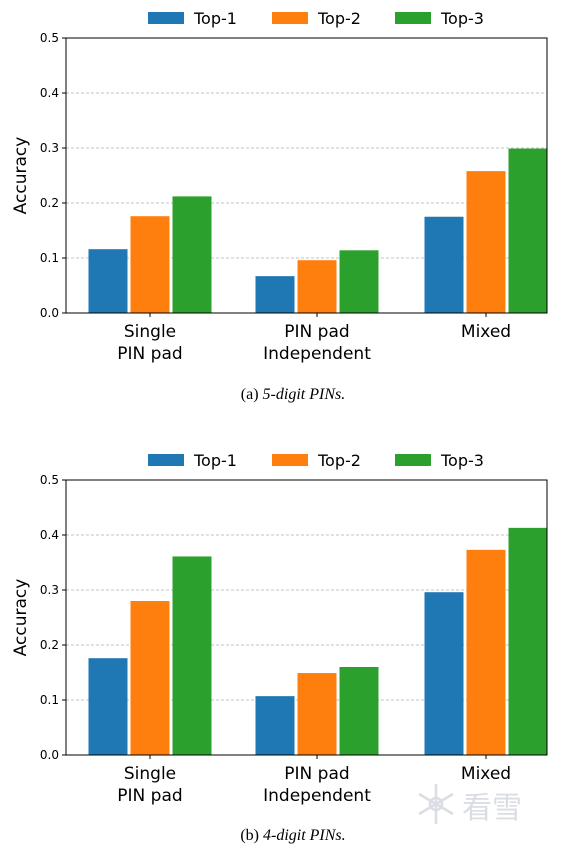 The height and width of the screenshot is (852, 587). Describe the element at coordinates (436, 804) in the screenshot. I see `snowflake-icon` at that location.